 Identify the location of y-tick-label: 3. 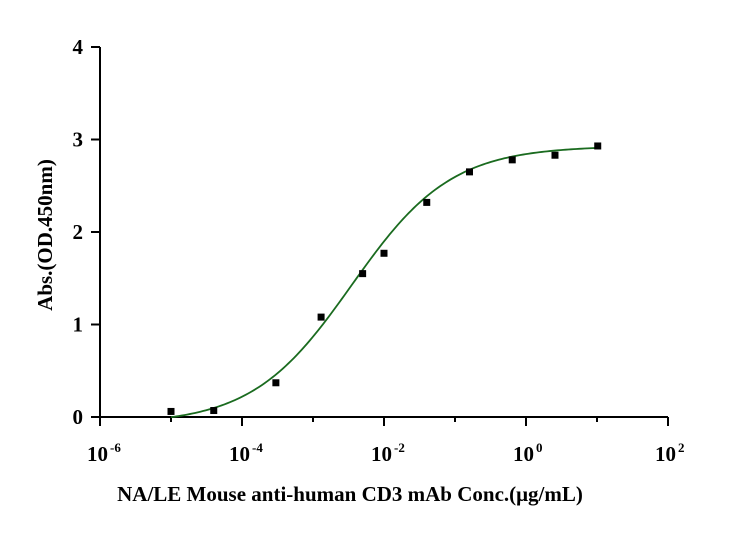
(78, 140).